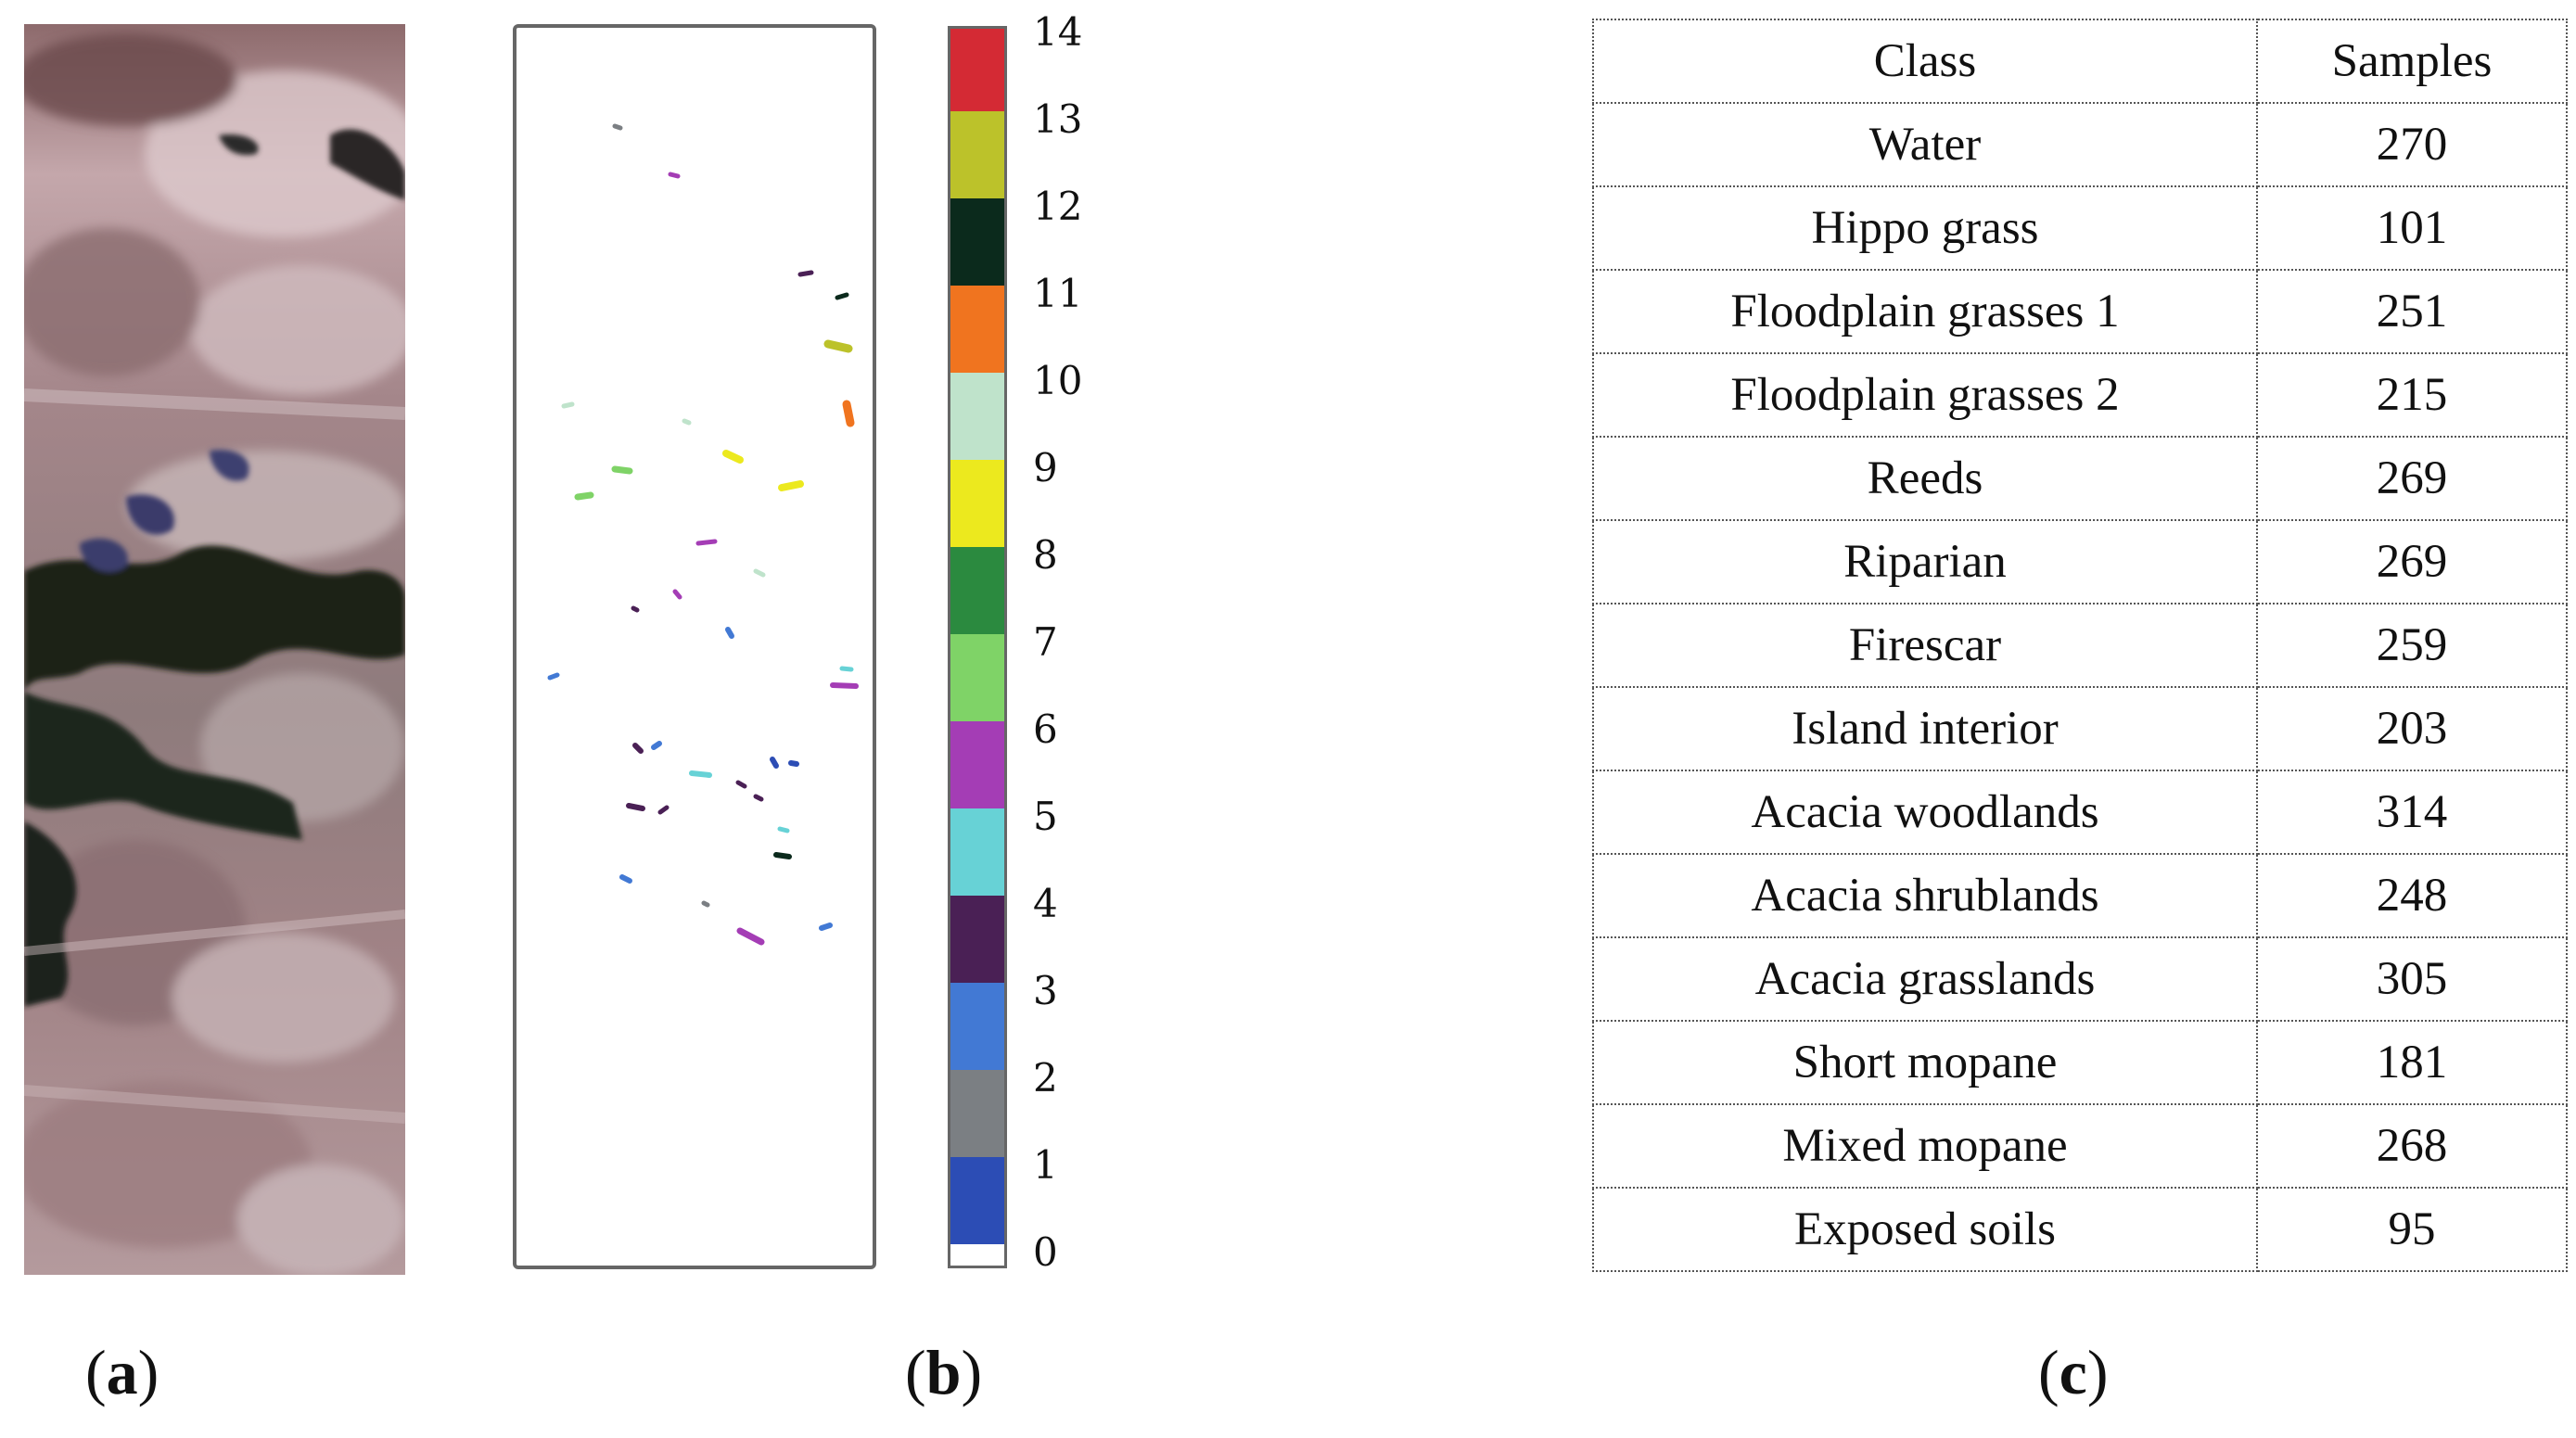 This screenshot has width=2576, height=1438. I want to click on header-class: Class, so click(1925, 61).